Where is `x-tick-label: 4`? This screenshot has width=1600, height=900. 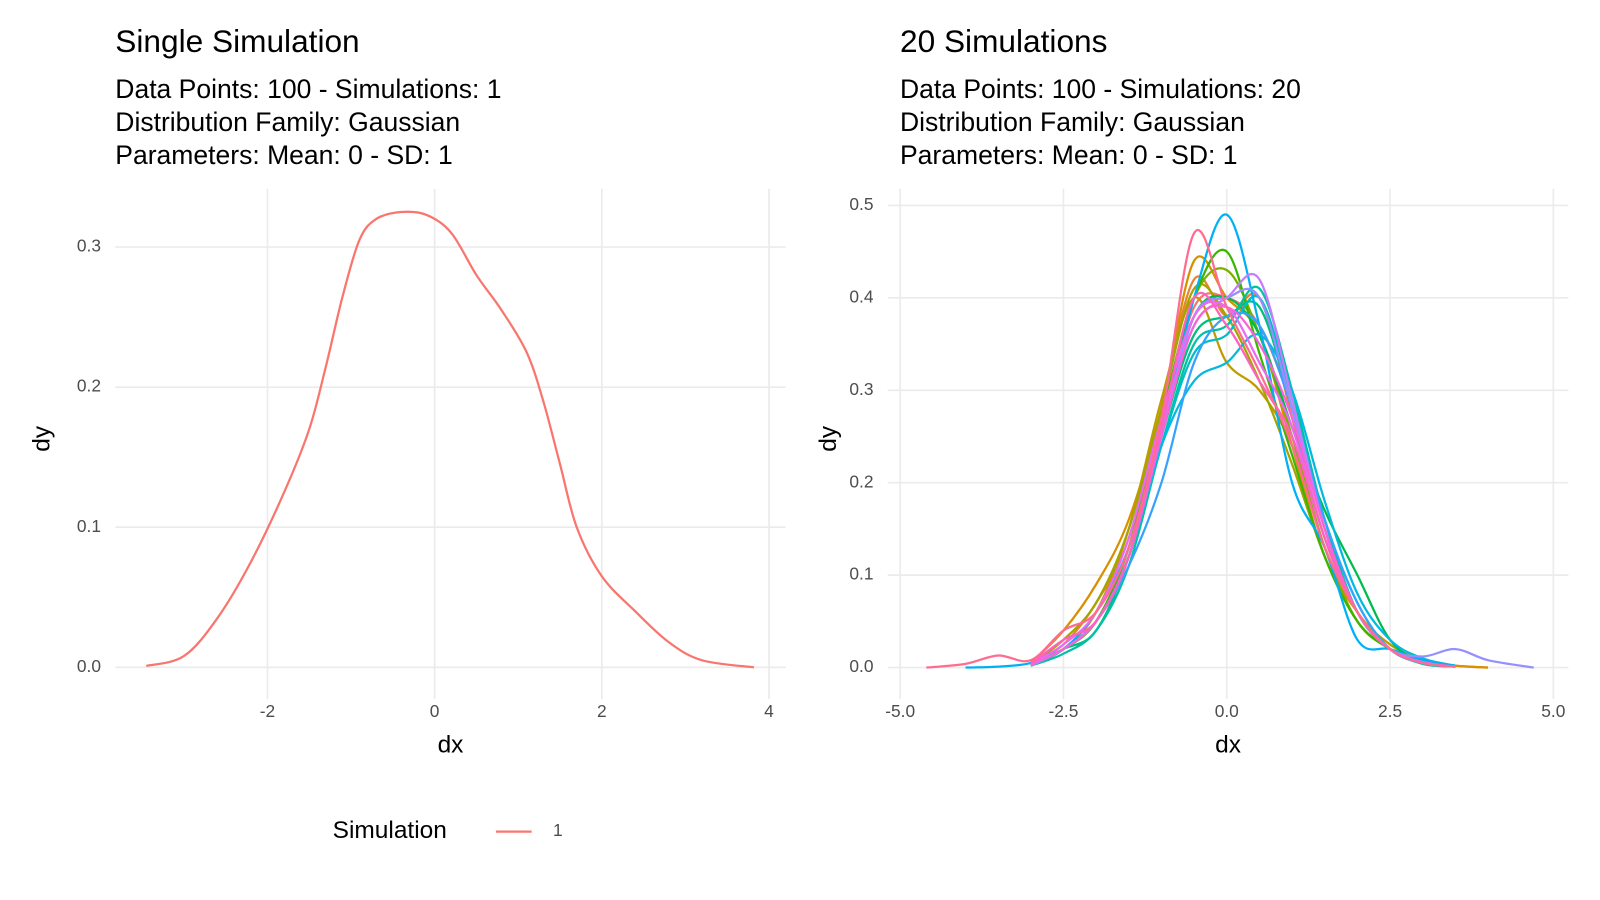 x-tick-label: 4 is located at coordinates (769, 711).